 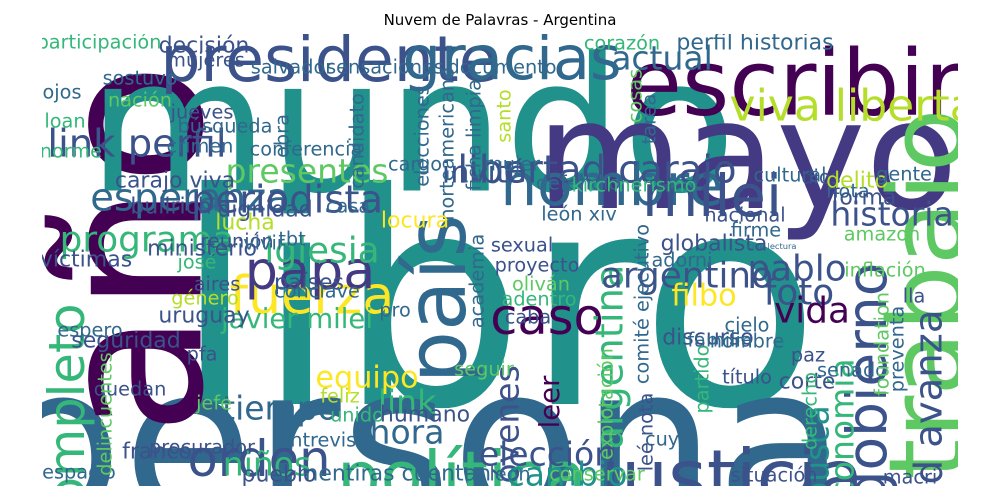 What do you see at coordinates (89, 330) in the screenshot?
I see `word-espero: espero` at bounding box center [89, 330].